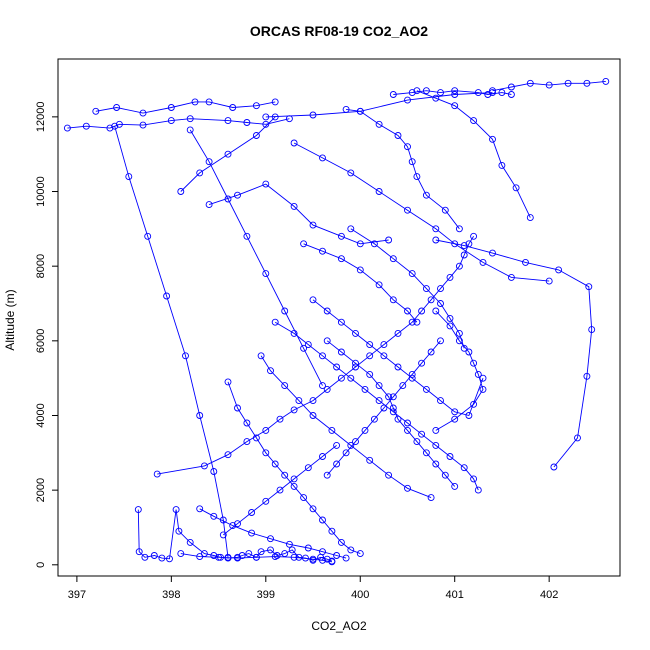  I want to click on x-tick-label: 398, so click(171, 595).